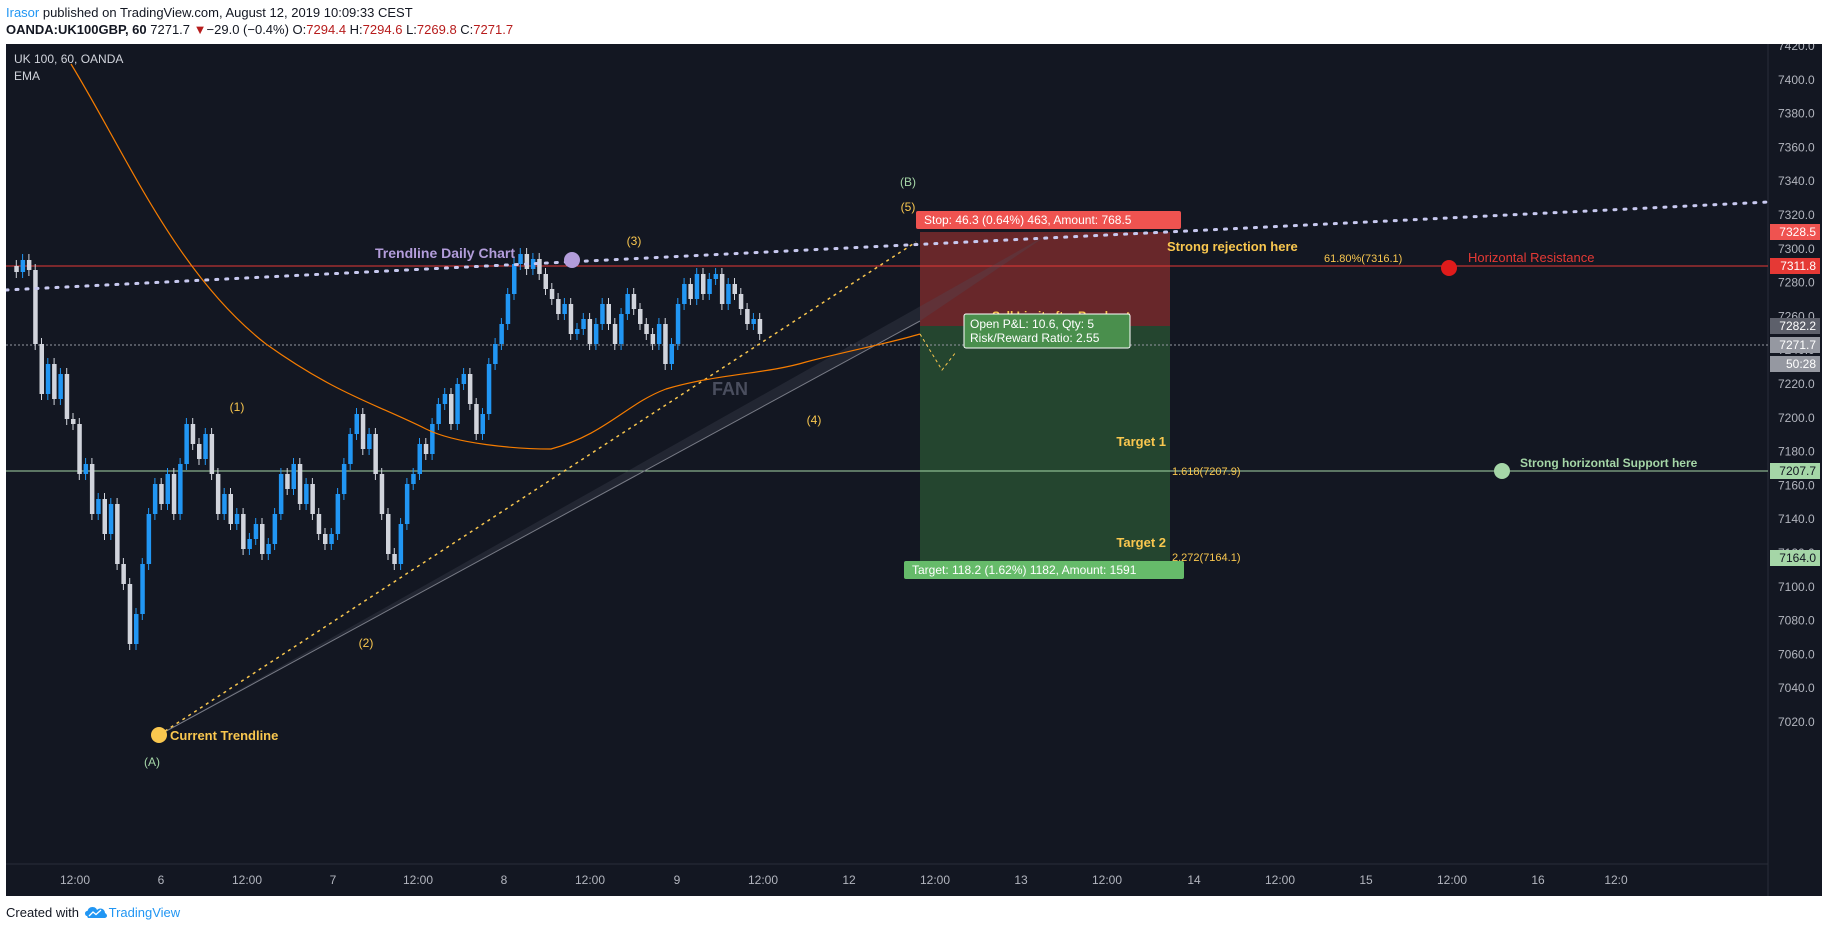  What do you see at coordinates (159, 735) in the screenshot?
I see `current-trendline-marker` at bounding box center [159, 735].